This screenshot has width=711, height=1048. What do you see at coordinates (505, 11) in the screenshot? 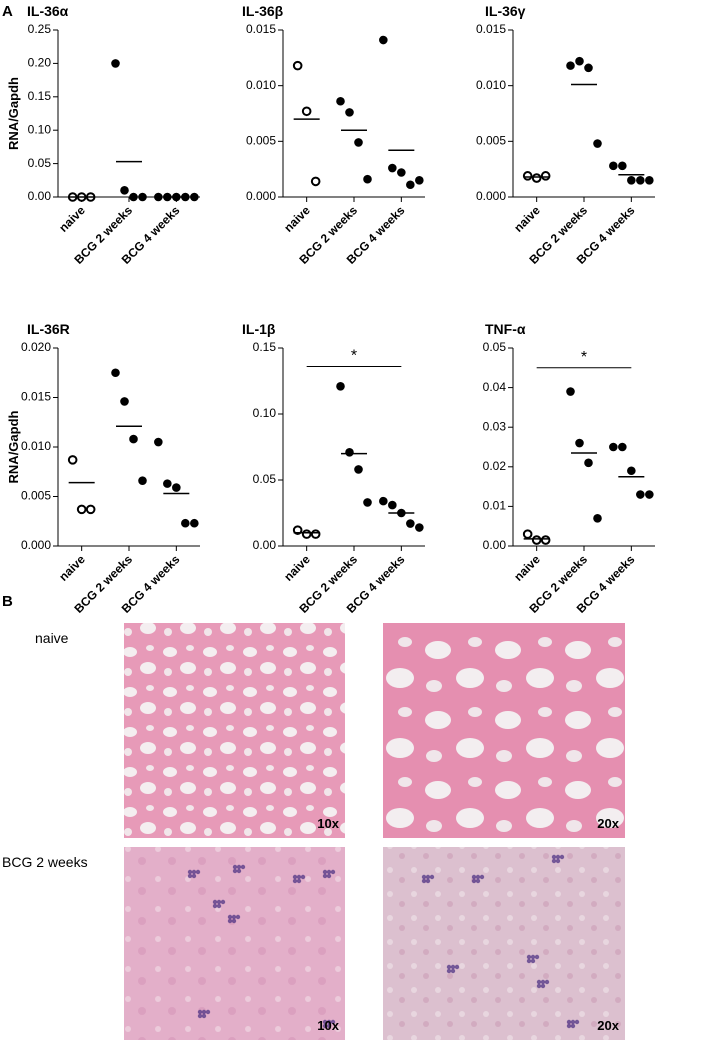
I see `chart-title: IL-36γ` at bounding box center [505, 11].